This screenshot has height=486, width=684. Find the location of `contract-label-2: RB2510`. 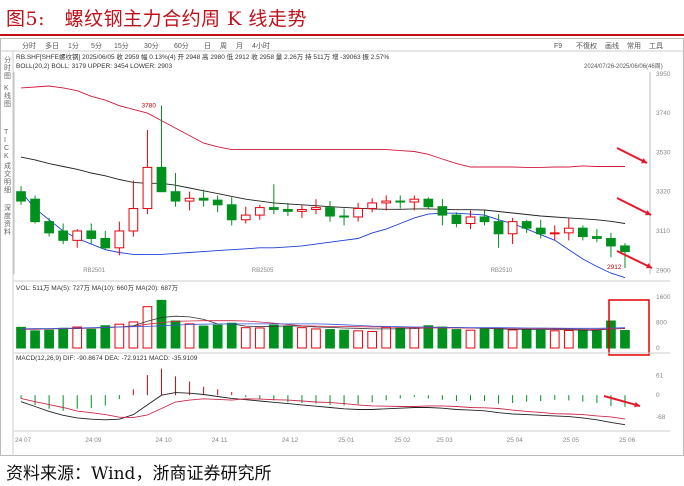

contract-label-2: RB2510 is located at coordinates (502, 271).